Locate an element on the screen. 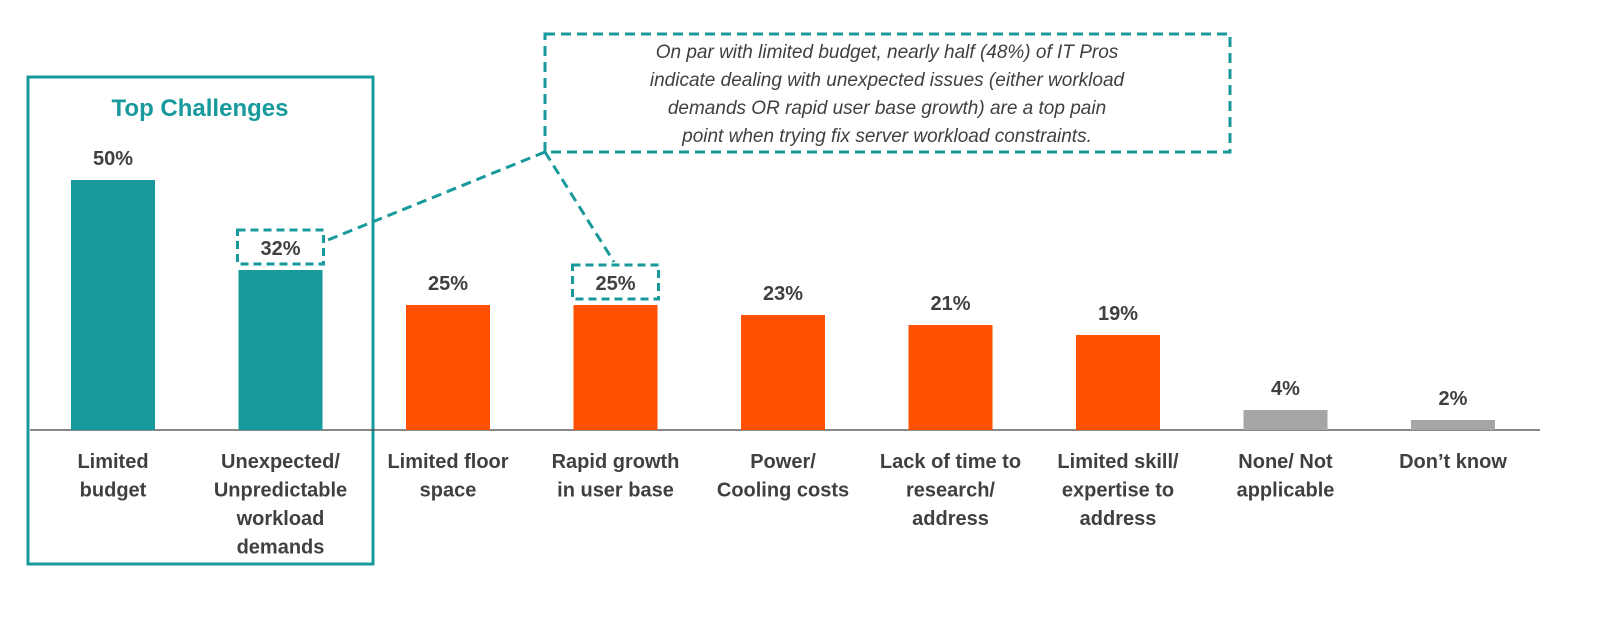  category-label: Rapid growth is located at coordinates (616, 462).